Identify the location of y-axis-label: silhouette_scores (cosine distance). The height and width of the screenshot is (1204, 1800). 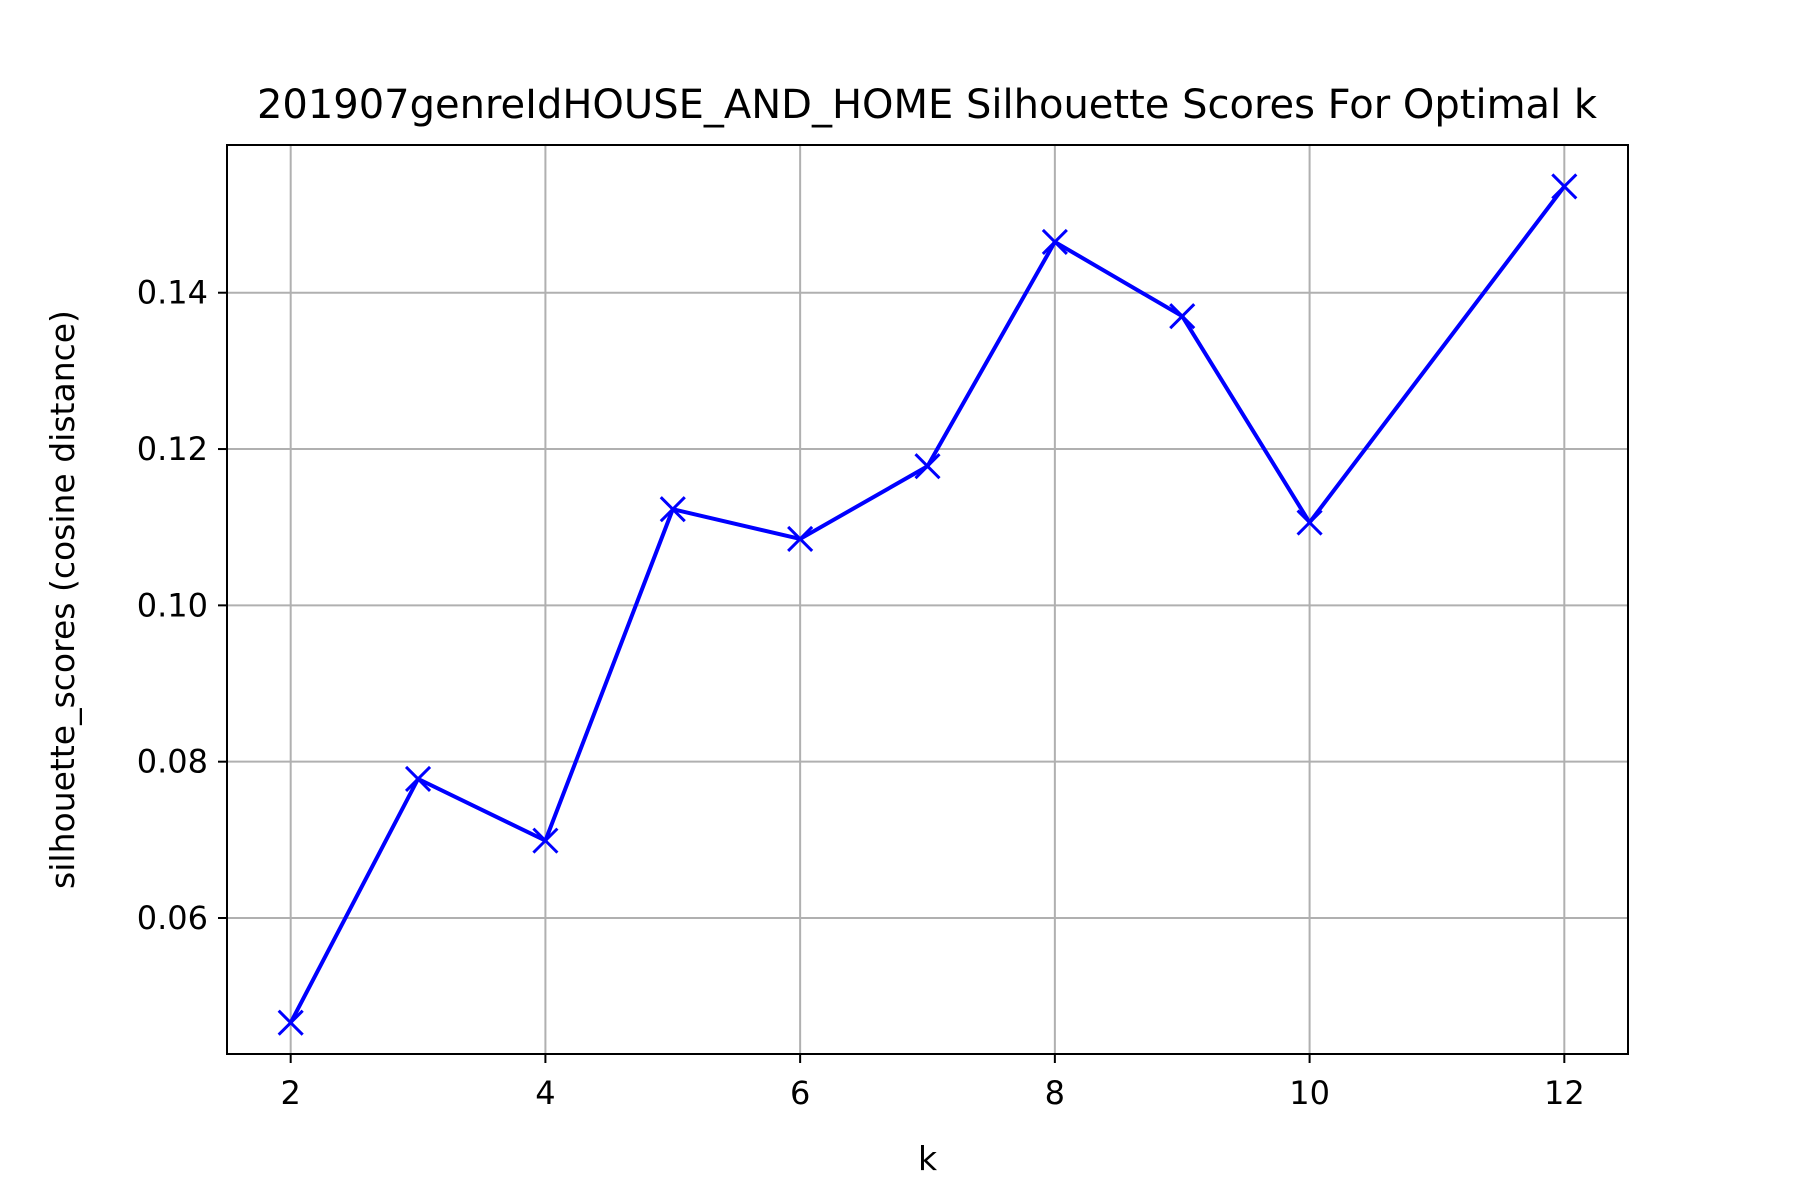
(62, 599).